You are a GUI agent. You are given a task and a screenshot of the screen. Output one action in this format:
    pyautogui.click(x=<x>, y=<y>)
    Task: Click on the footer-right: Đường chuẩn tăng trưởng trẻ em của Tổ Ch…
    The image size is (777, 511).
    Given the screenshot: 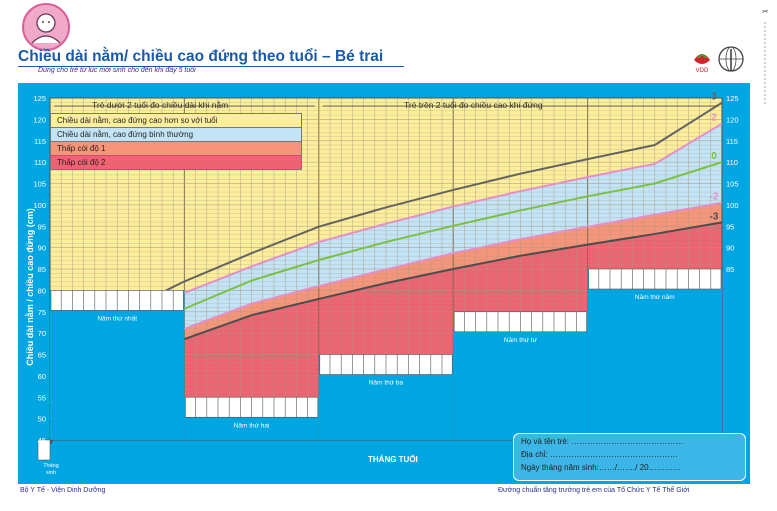 What is the action you would take?
    pyautogui.click(x=594, y=490)
    